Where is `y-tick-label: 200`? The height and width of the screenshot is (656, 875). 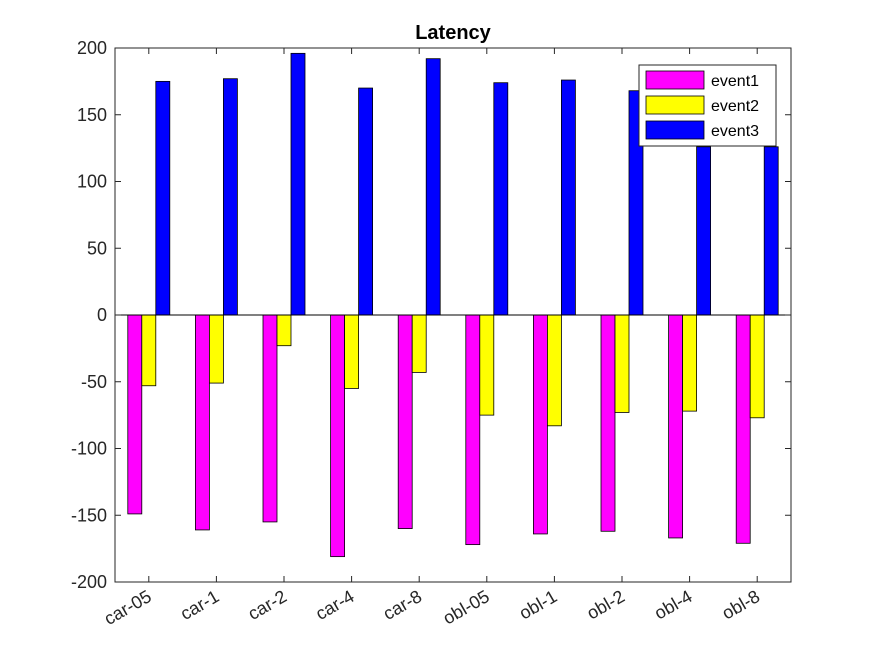 y-tick-label: 200 is located at coordinates (92, 48).